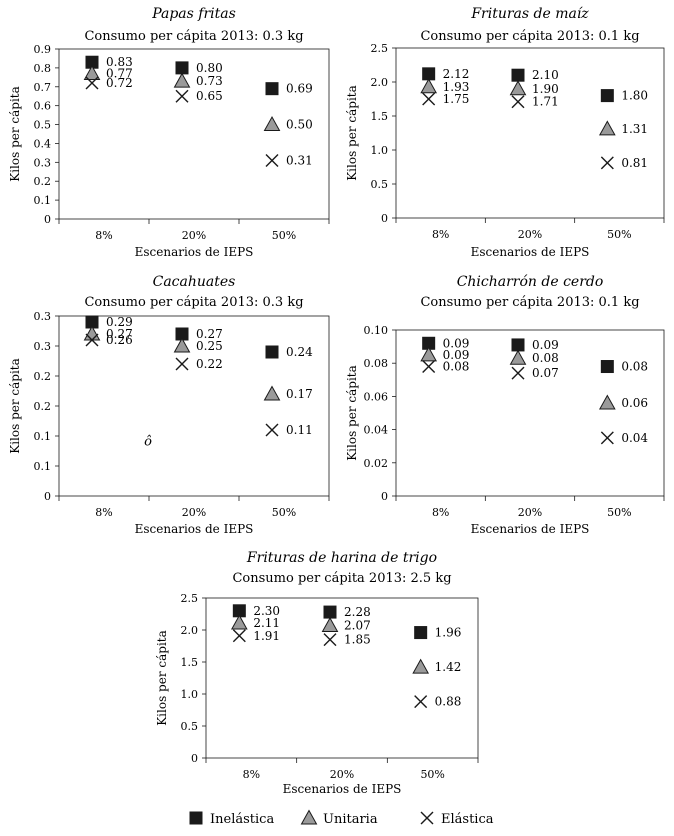 This screenshot has width=674, height=836. I want to click on y-tick-label: 0.5, so click(43, 125).